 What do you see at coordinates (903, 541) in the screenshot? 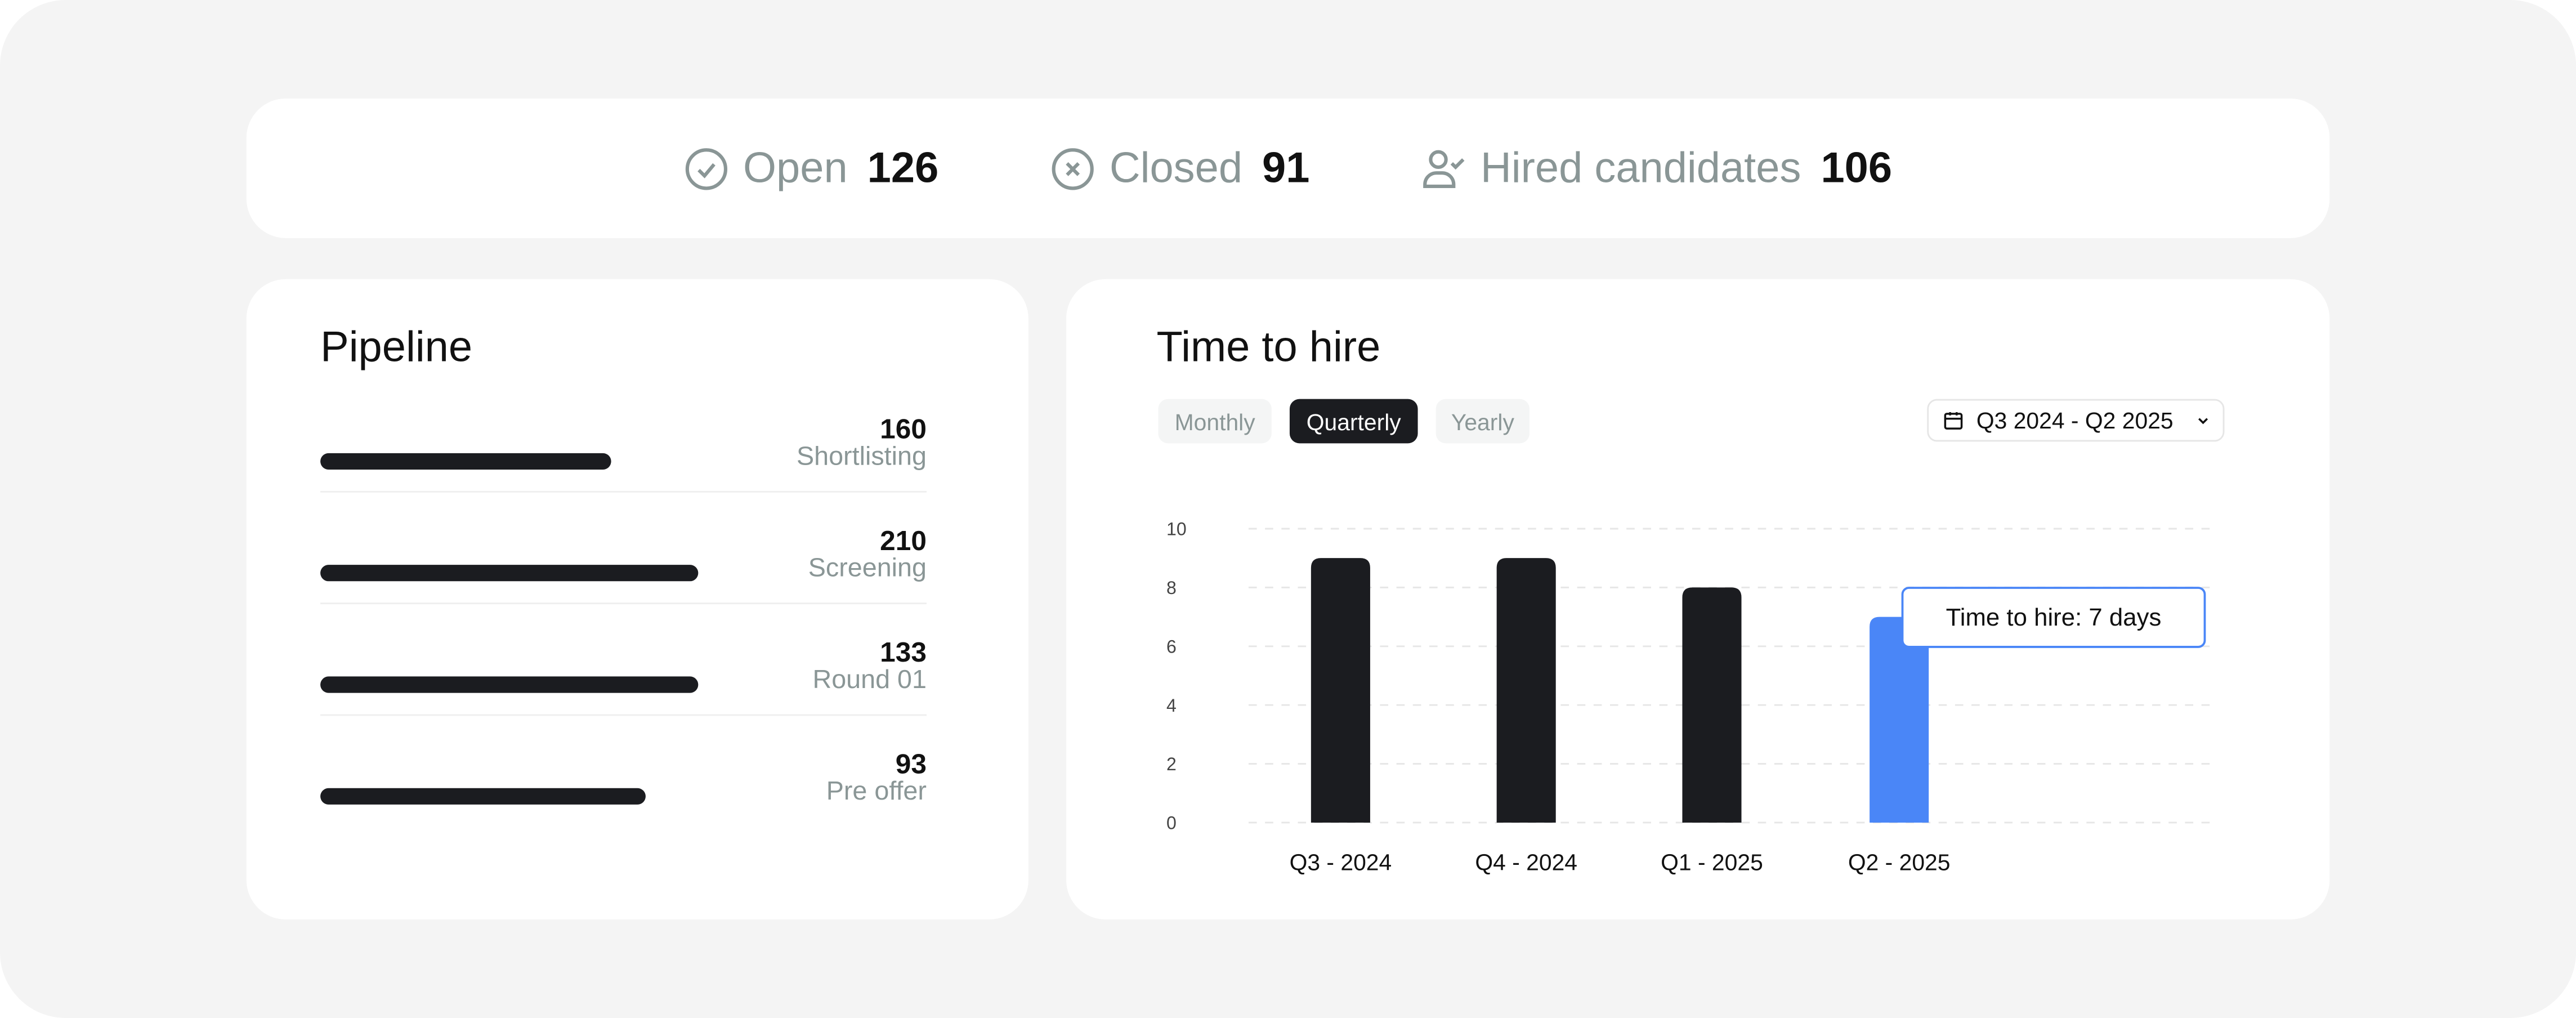
I see `pipeline-value: 210` at bounding box center [903, 541].